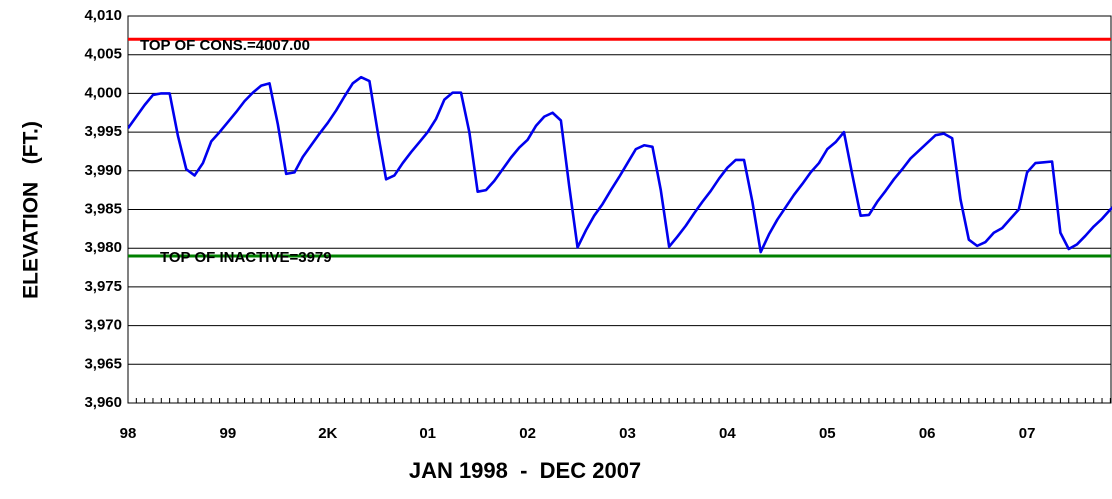 The height and width of the screenshot is (499, 1112). Describe the element at coordinates (103, 15) in the screenshot. I see `y-tick-label: 4,010` at that location.